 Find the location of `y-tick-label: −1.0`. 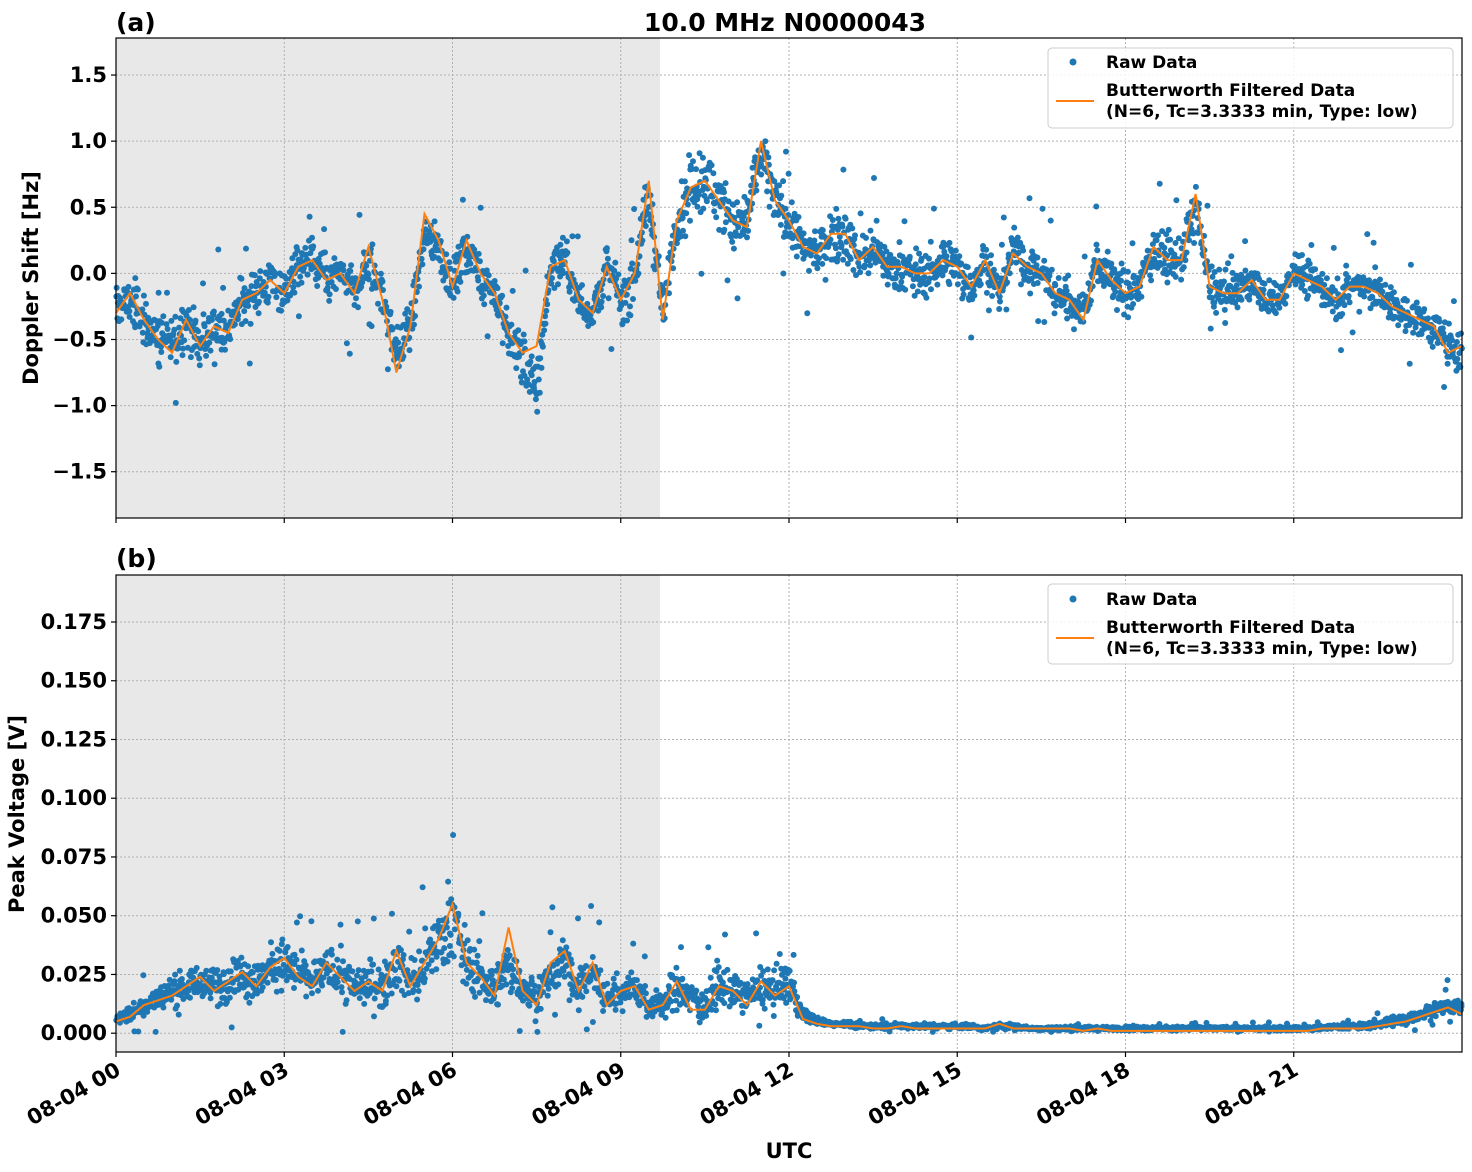

y-tick-label: −1.0 is located at coordinates (79, 406).